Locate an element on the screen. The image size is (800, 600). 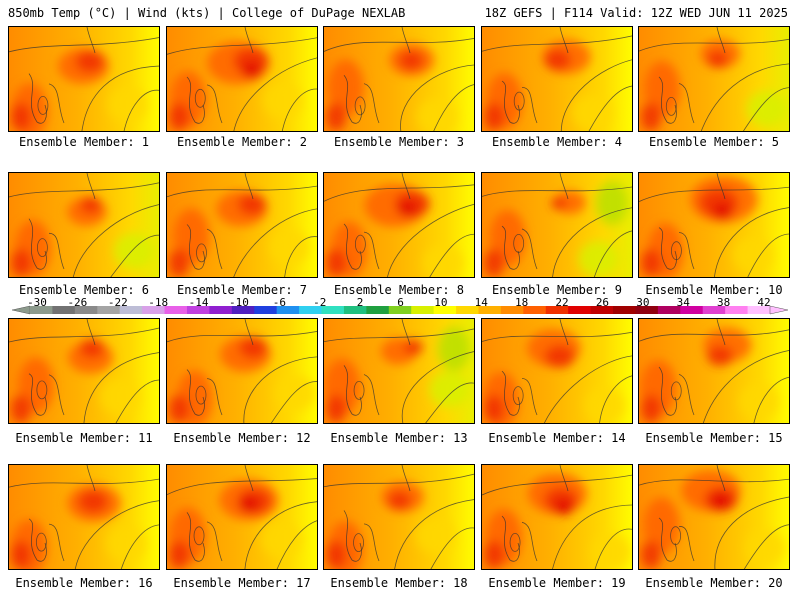
temperature-color-bar is located at coordinates (400, 310).